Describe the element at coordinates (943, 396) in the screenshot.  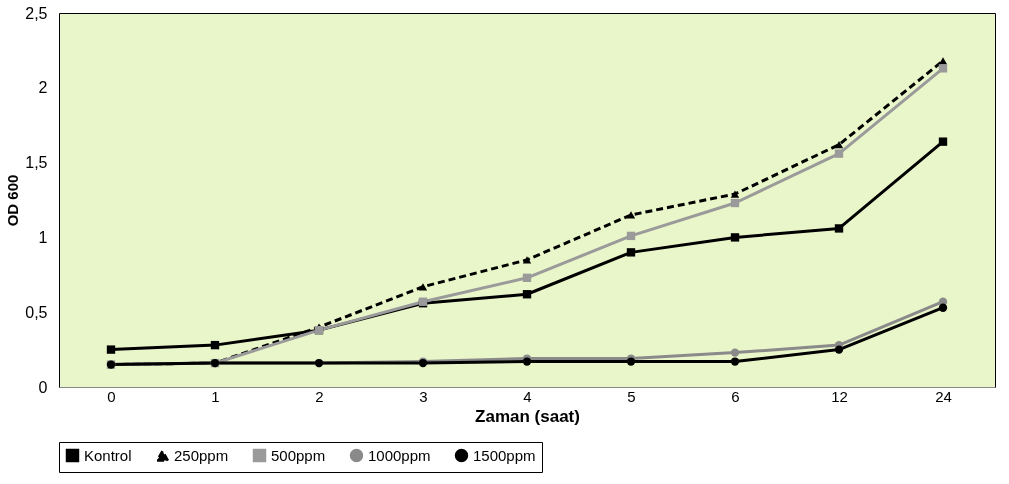
I see `x-tick-label: 24` at that location.